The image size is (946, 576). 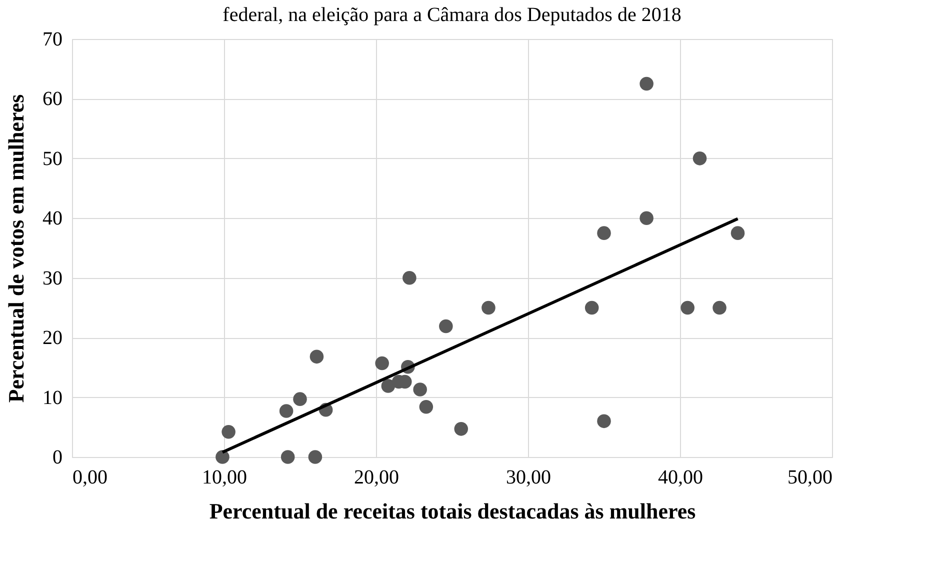 I want to click on y-tick-label: 60, so click(x=52, y=99).